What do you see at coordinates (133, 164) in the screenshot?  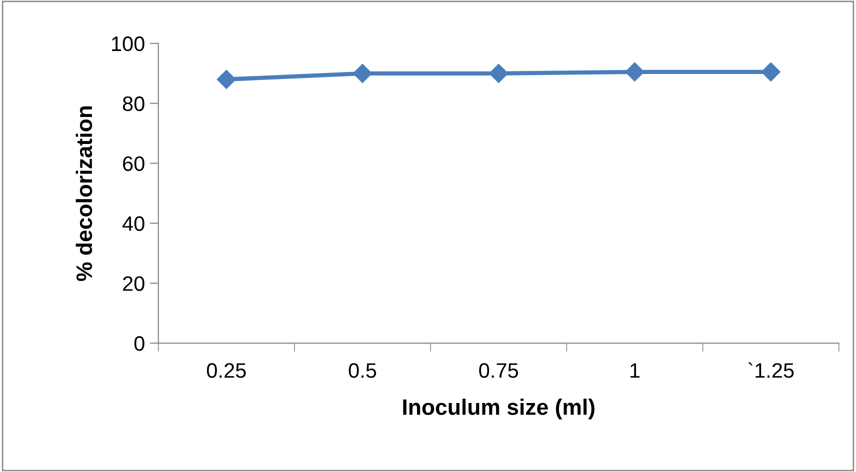 I see `y-tick-label: 60` at bounding box center [133, 164].